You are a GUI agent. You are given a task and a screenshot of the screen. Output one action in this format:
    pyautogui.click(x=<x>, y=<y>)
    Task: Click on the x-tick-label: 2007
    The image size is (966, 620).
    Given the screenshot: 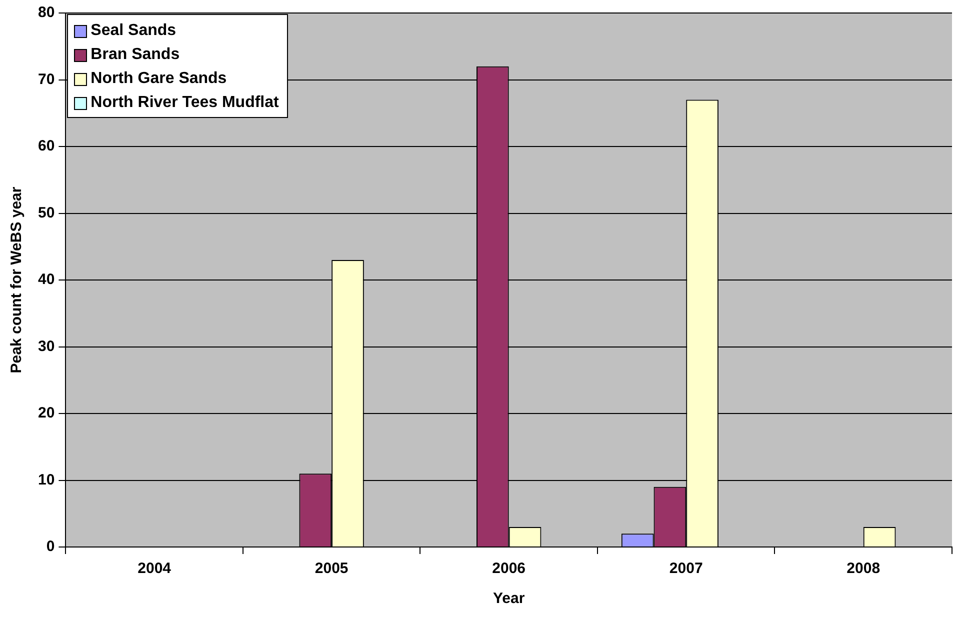 What is the action you would take?
    pyautogui.click(x=686, y=569)
    